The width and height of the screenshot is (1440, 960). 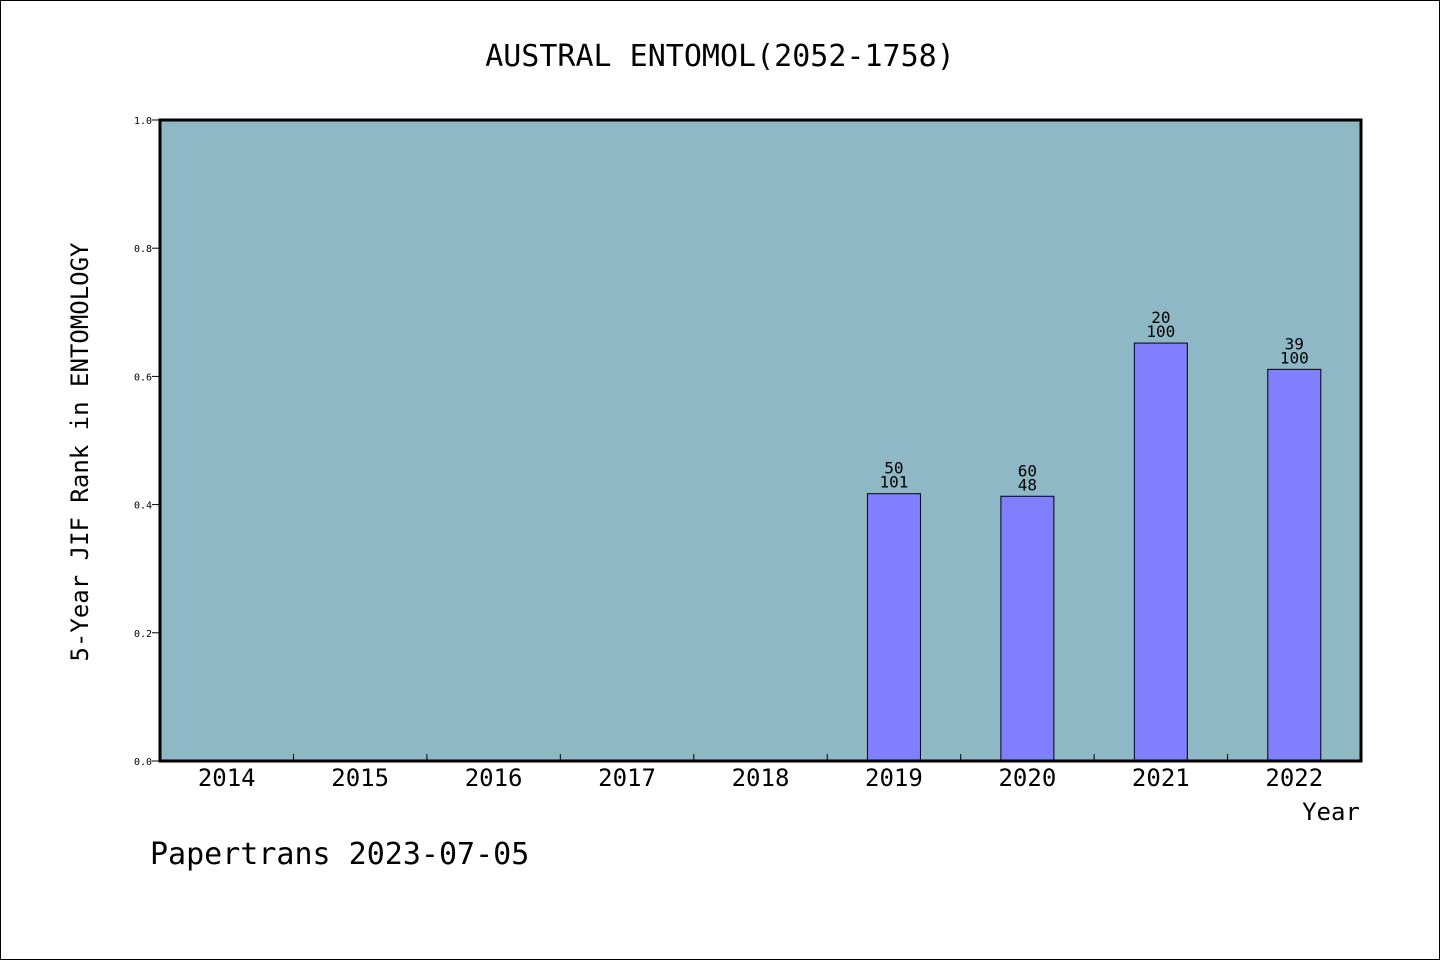 What do you see at coordinates (1027, 484) in the screenshot?
I see `bar-label-bottom: 48` at bounding box center [1027, 484].